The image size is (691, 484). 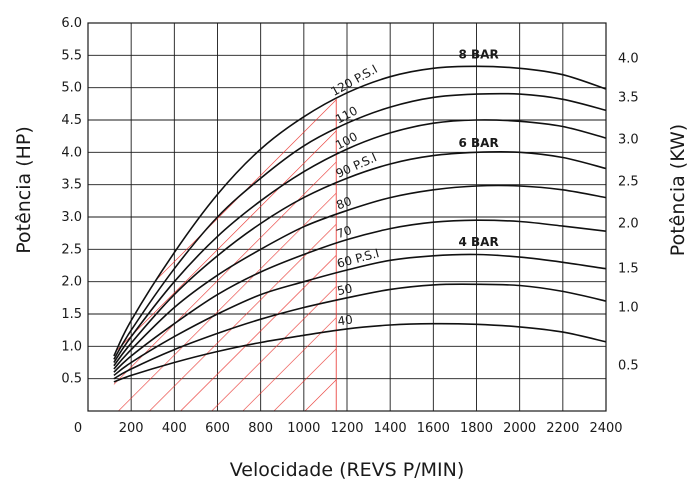 I want to click on y2-axis-title: Potência (KW), so click(x=678, y=190).